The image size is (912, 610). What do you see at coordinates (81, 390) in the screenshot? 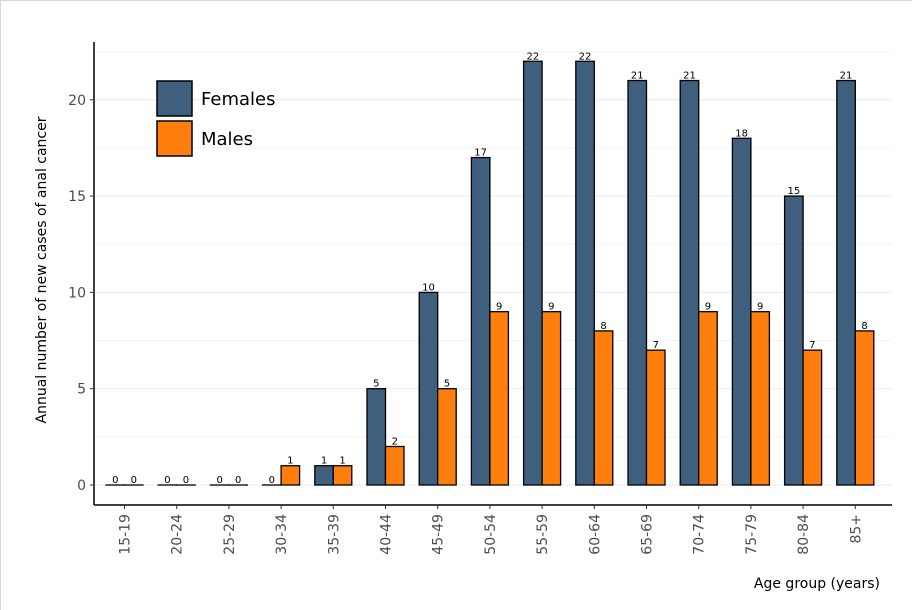
I see `y-tick-label: 5` at bounding box center [81, 390].